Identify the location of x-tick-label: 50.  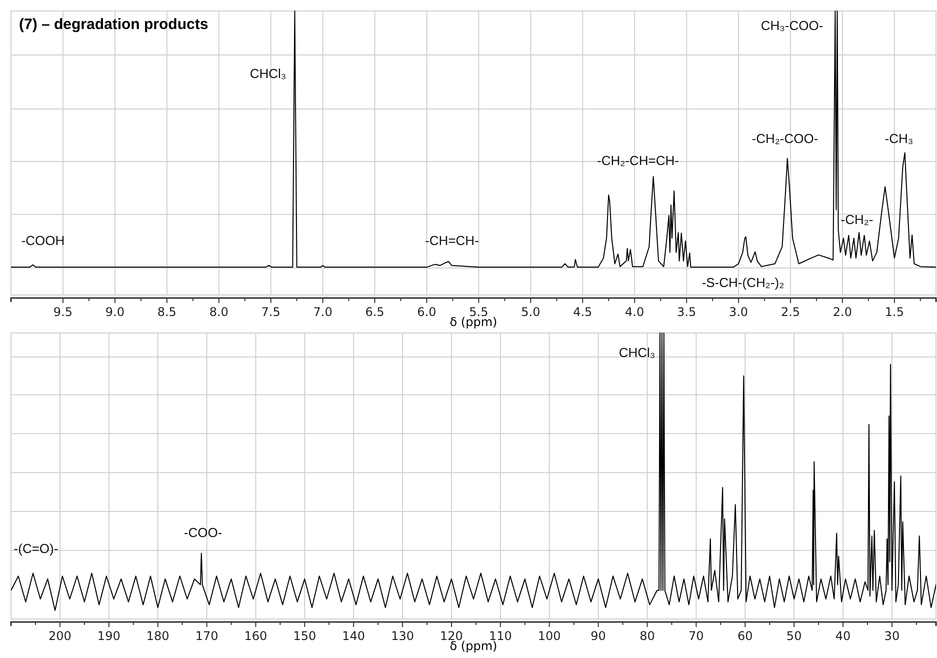
(794, 635).